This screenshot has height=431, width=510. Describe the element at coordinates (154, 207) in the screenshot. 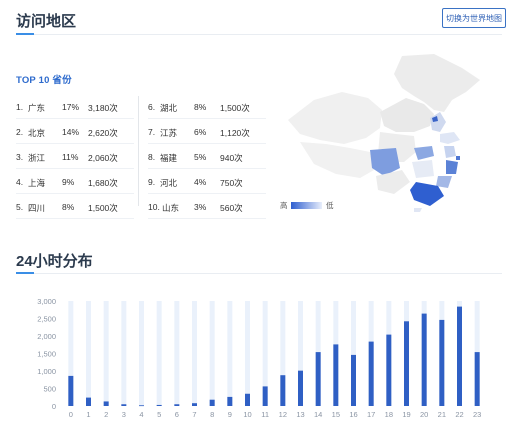

I see `rank-number: 10.` at that location.